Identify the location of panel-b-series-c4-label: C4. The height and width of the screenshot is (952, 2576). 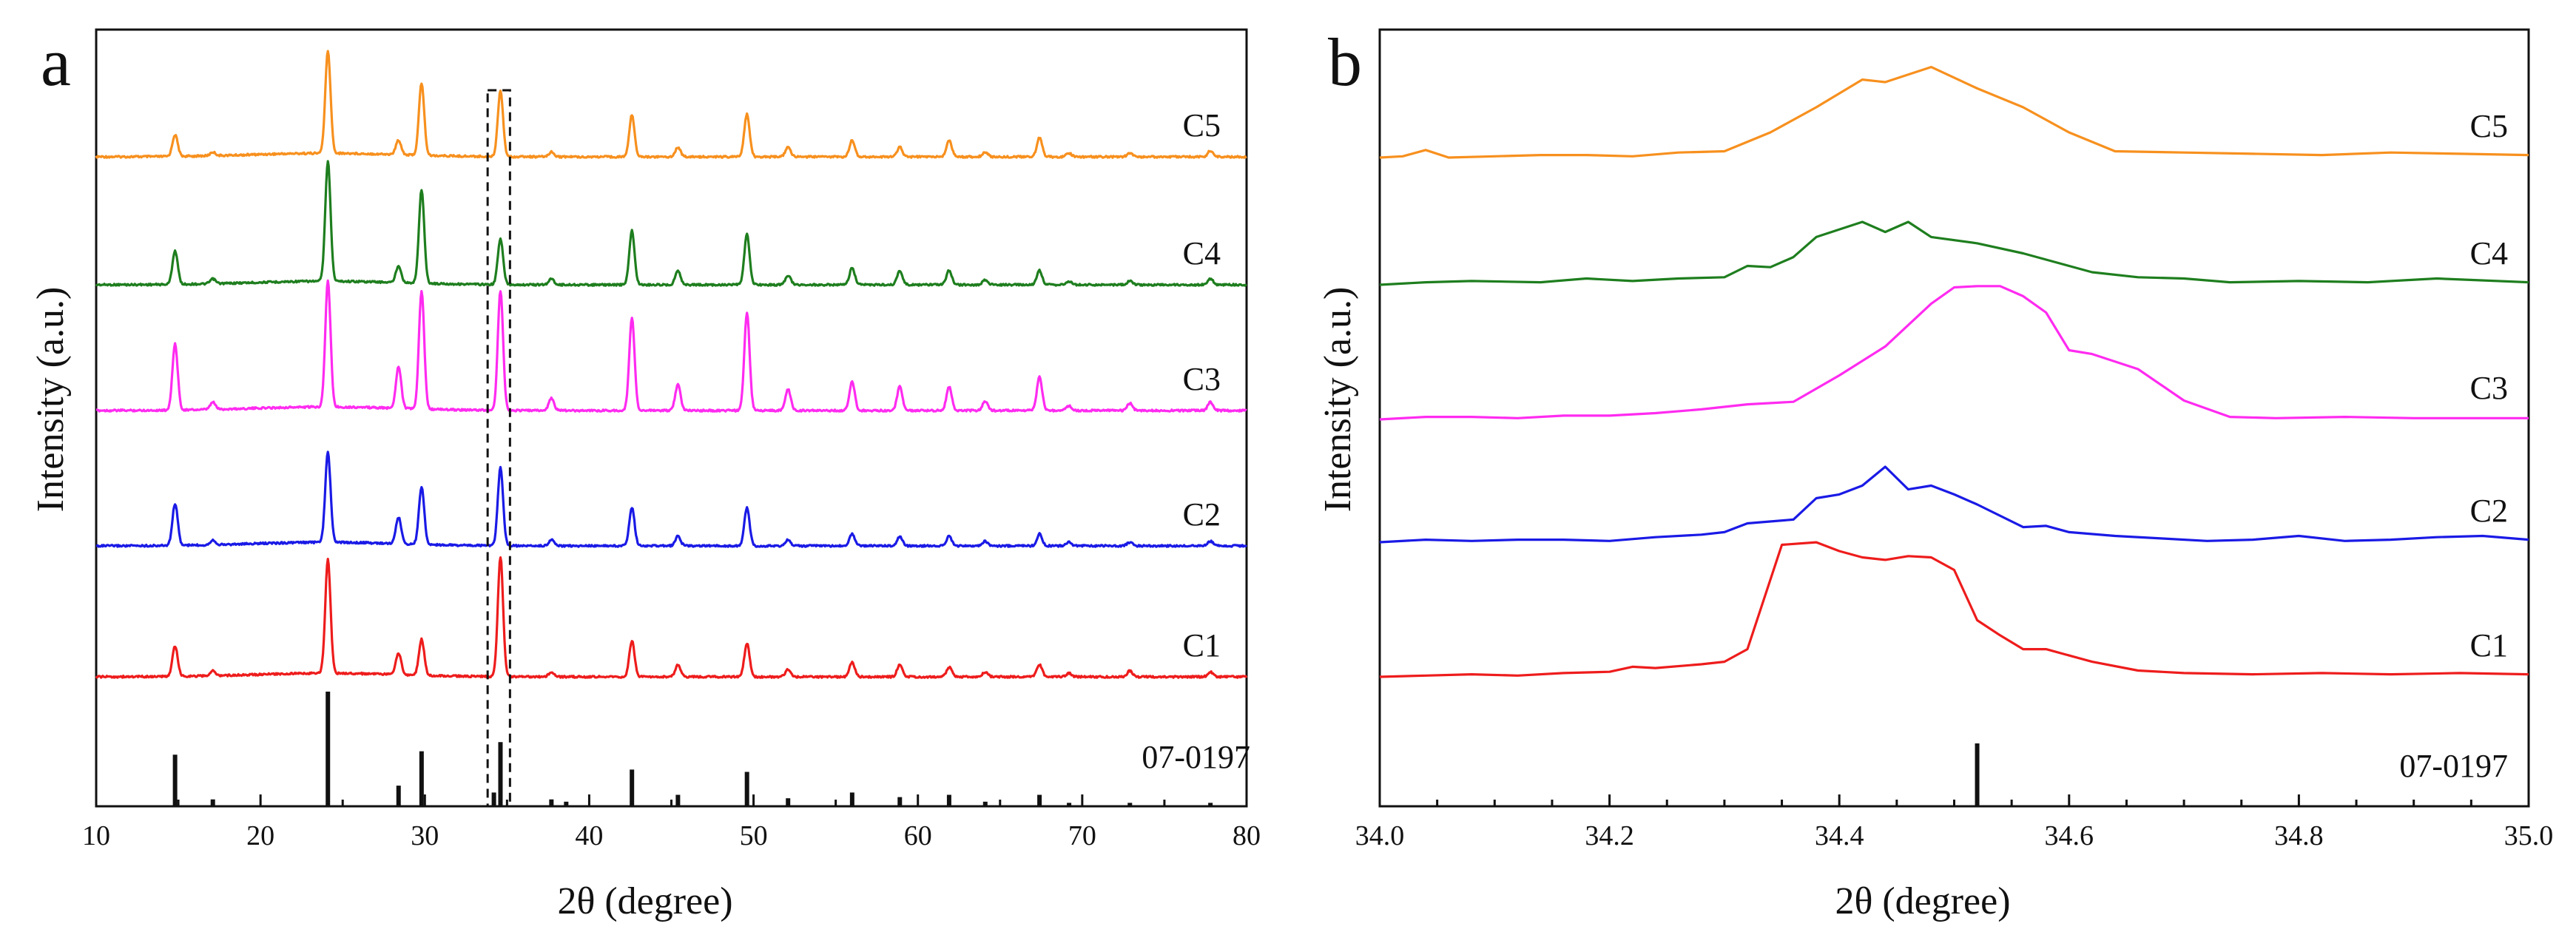
(2489, 253).